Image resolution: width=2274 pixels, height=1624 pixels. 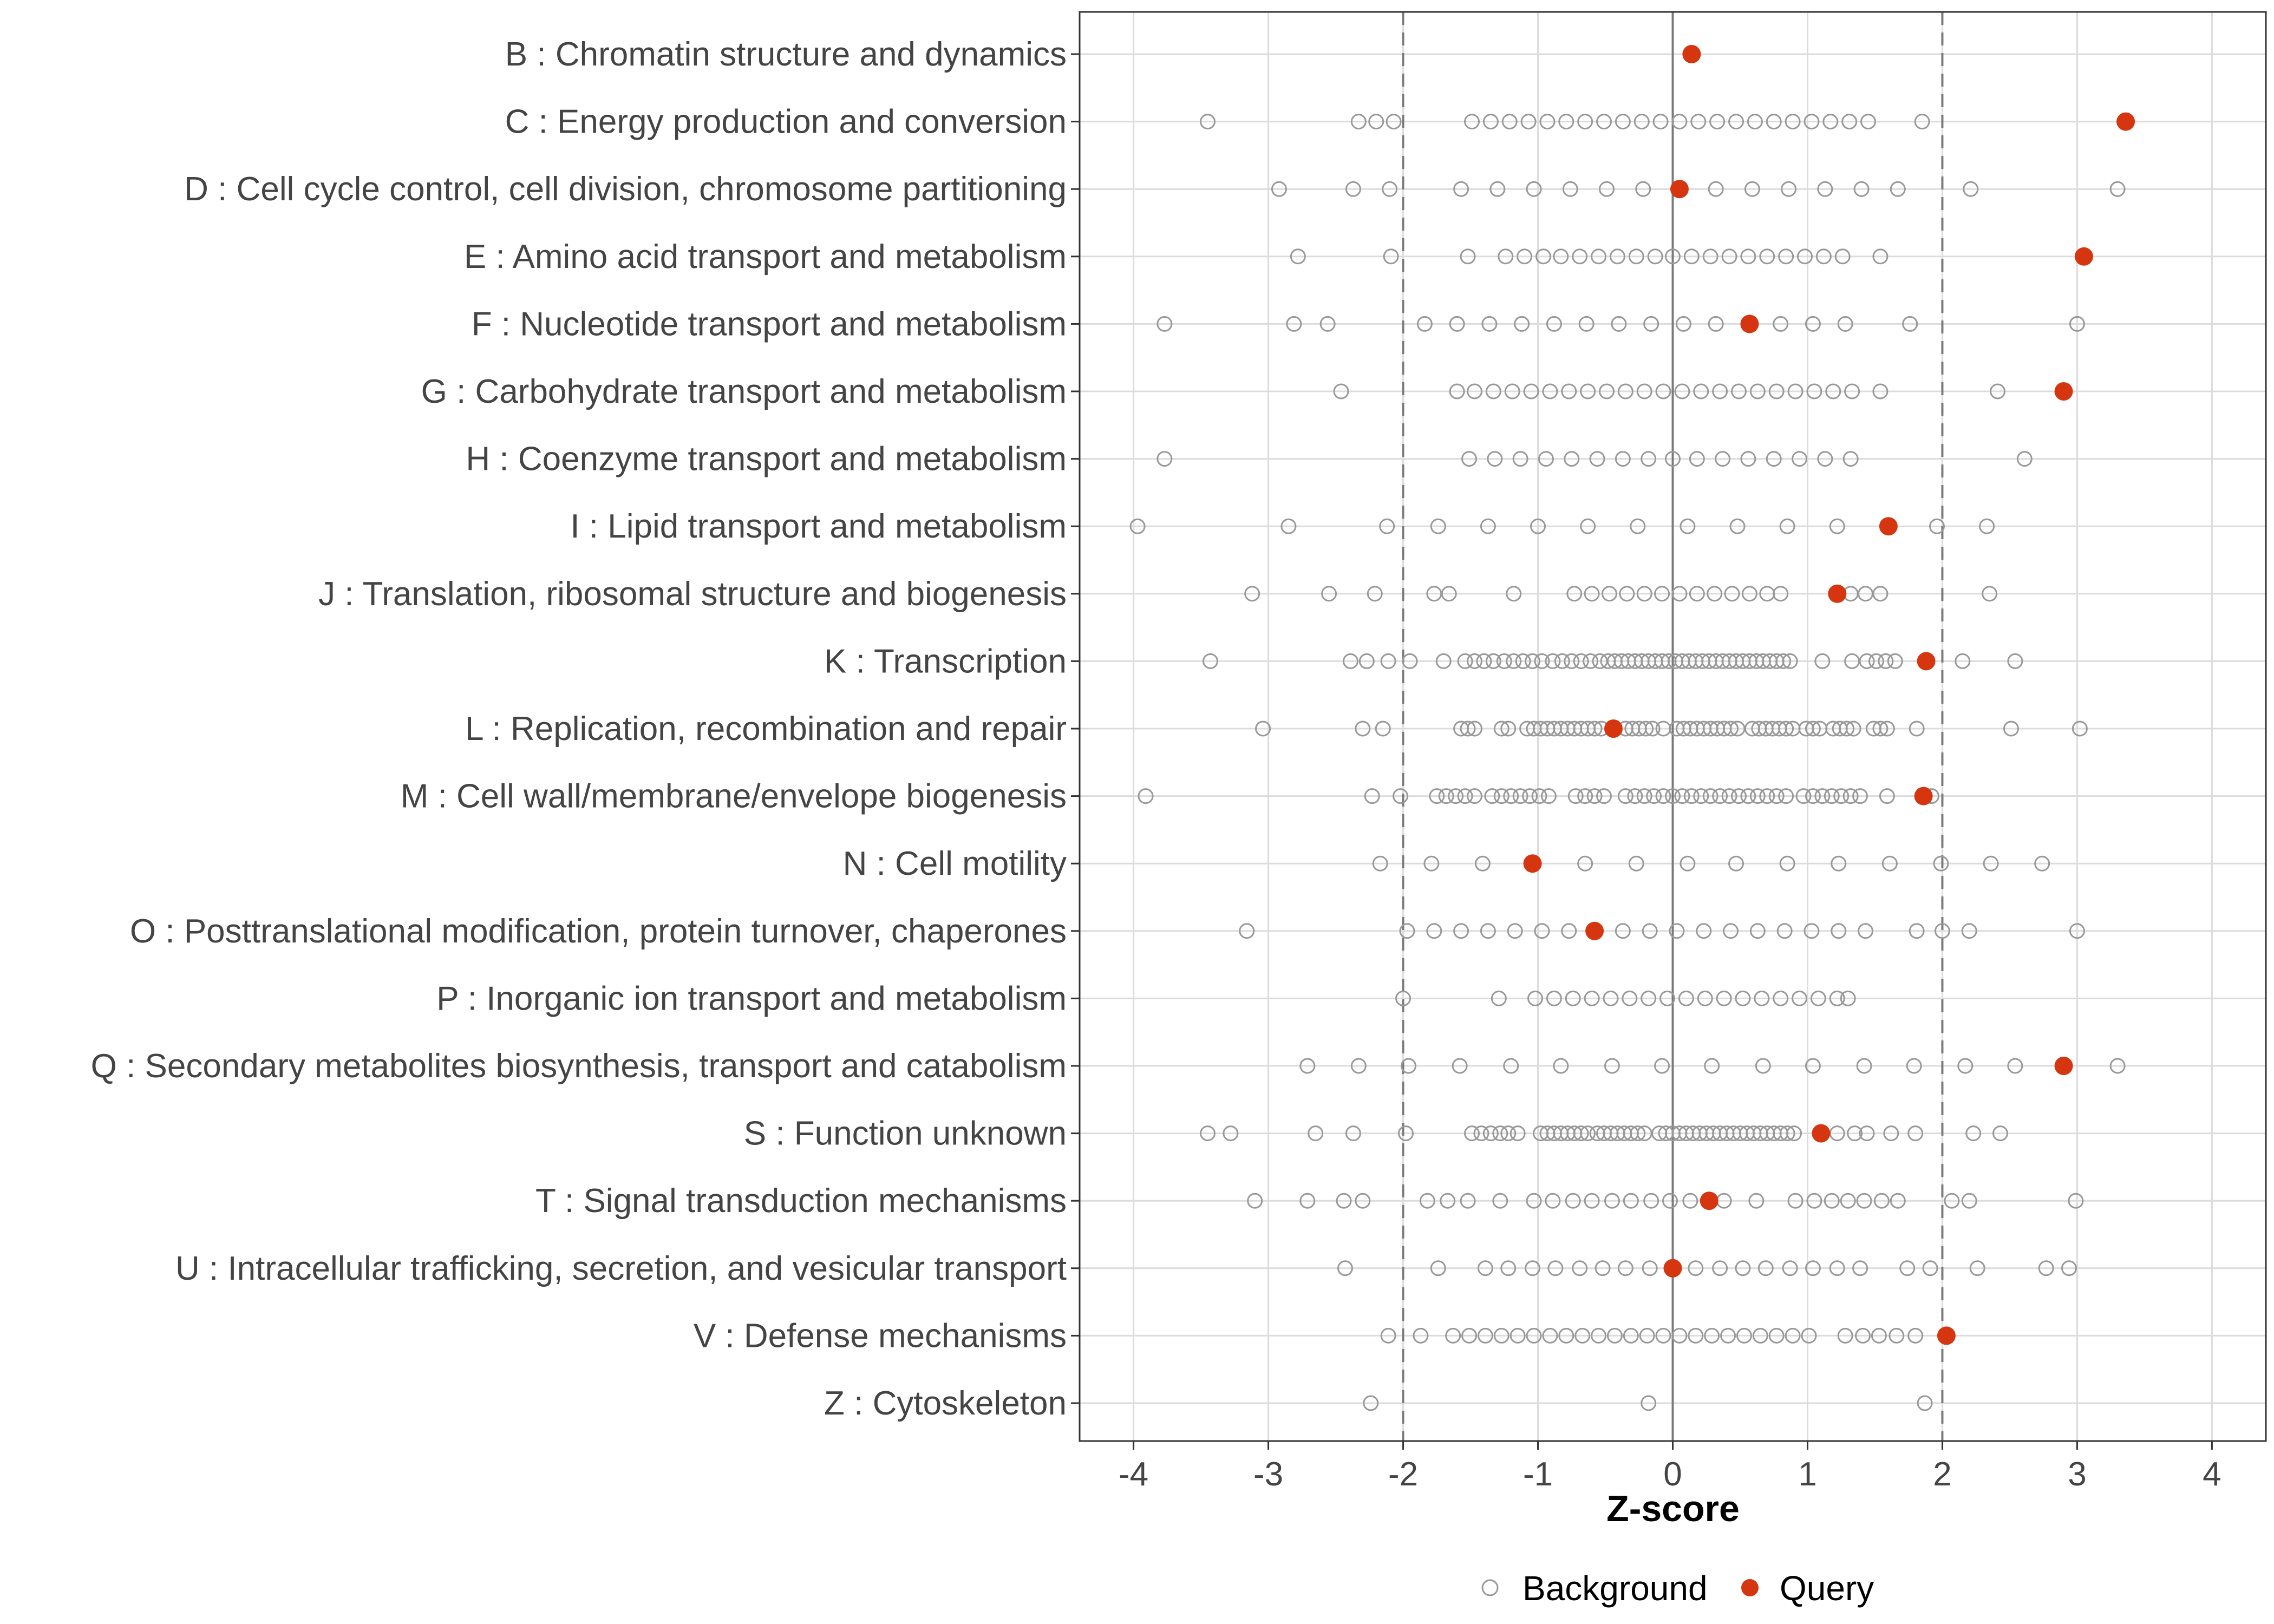 I want to click on x-axis-ticks: -4 -3 -2 -1 0 1 2 3 4, so click(x=1670, y=1467).